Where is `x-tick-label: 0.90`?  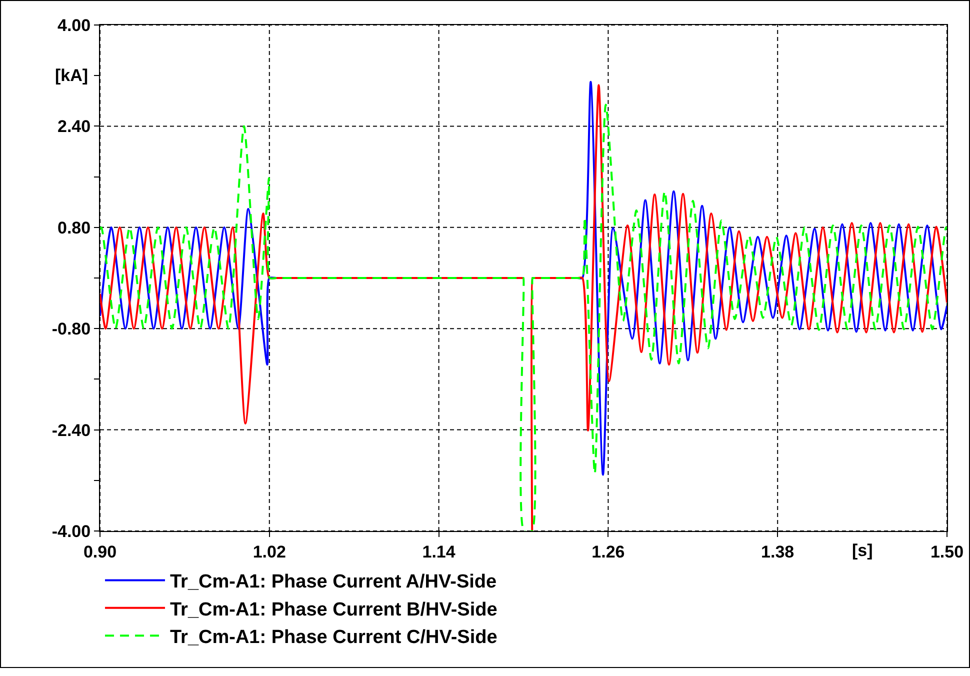
x-tick-label: 0.90 is located at coordinates (100, 552).